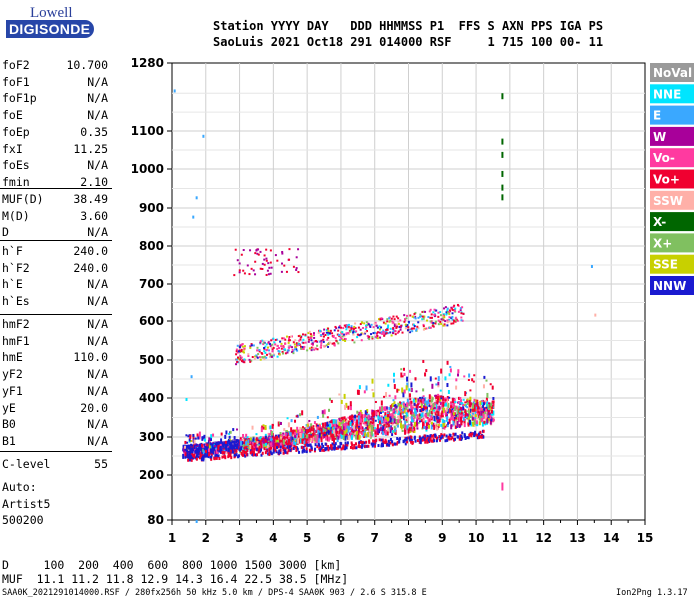 The width and height of the screenshot is (700, 600). Describe the element at coordinates (56, 268) in the screenshot. I see `param-row-hf2: h`F2 240.0` at that location.